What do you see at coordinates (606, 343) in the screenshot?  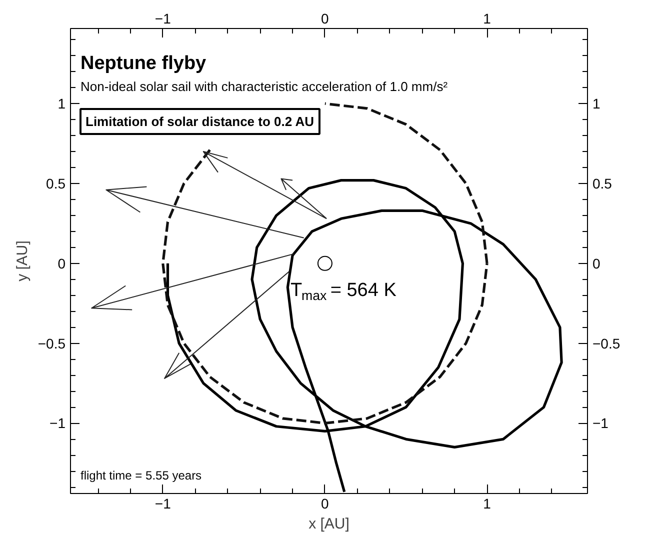 I see `y2-tick-label: −0.5` at bounding box center [606, 343].